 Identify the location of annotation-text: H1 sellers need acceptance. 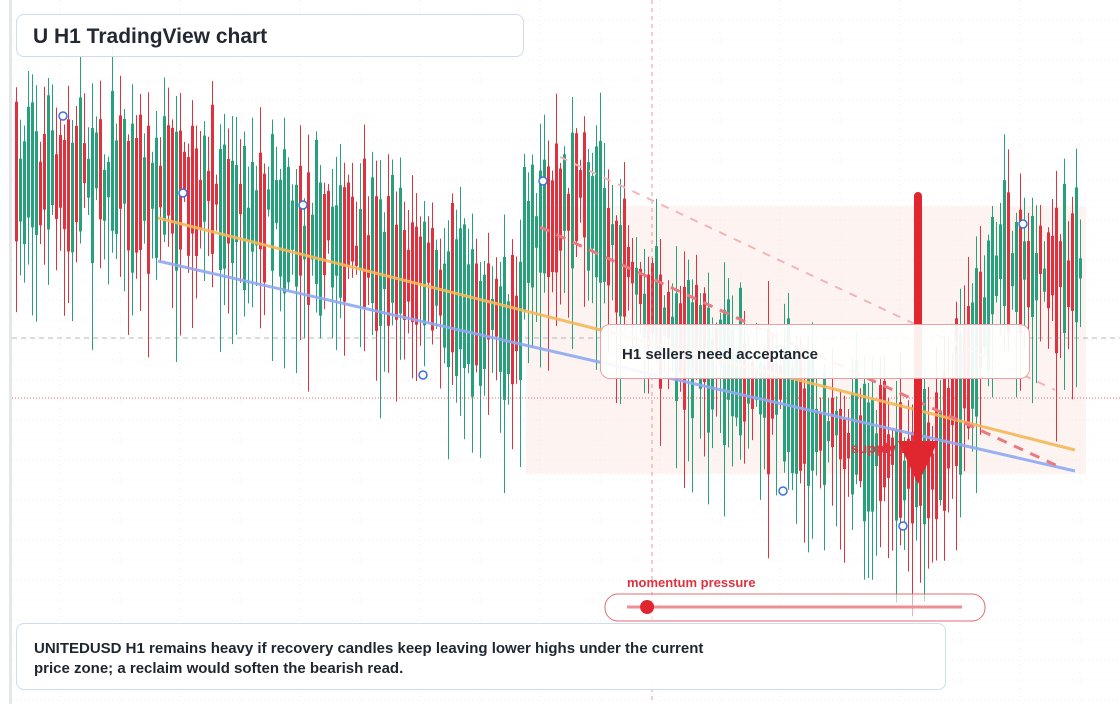
(720, 354).